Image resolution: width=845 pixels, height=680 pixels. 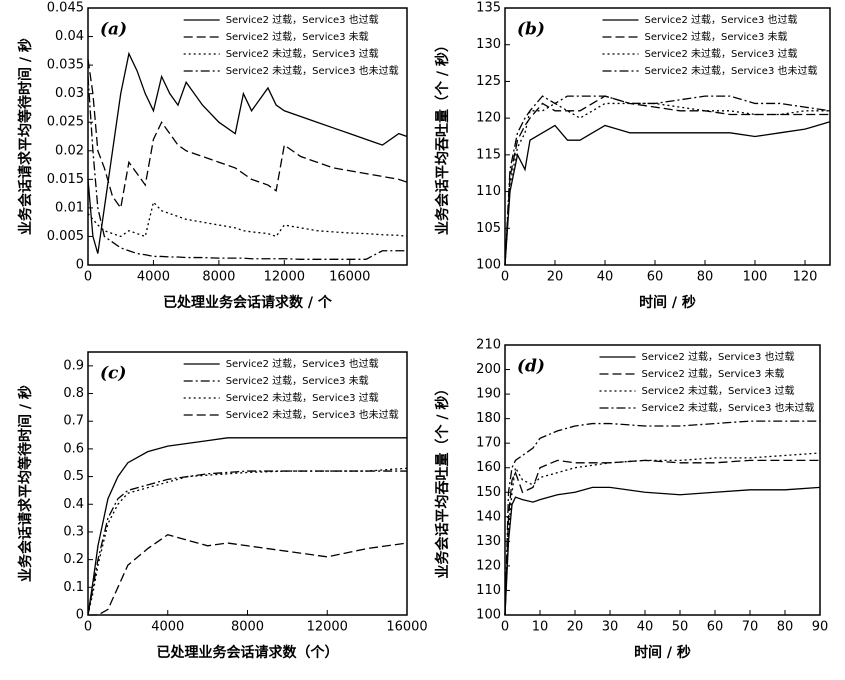 What do you see at coordinates (248, 652) in the screenshot?
I see `x-axis-label: 已处理业务会话请求数（个）` at bounding box center [248, 652].